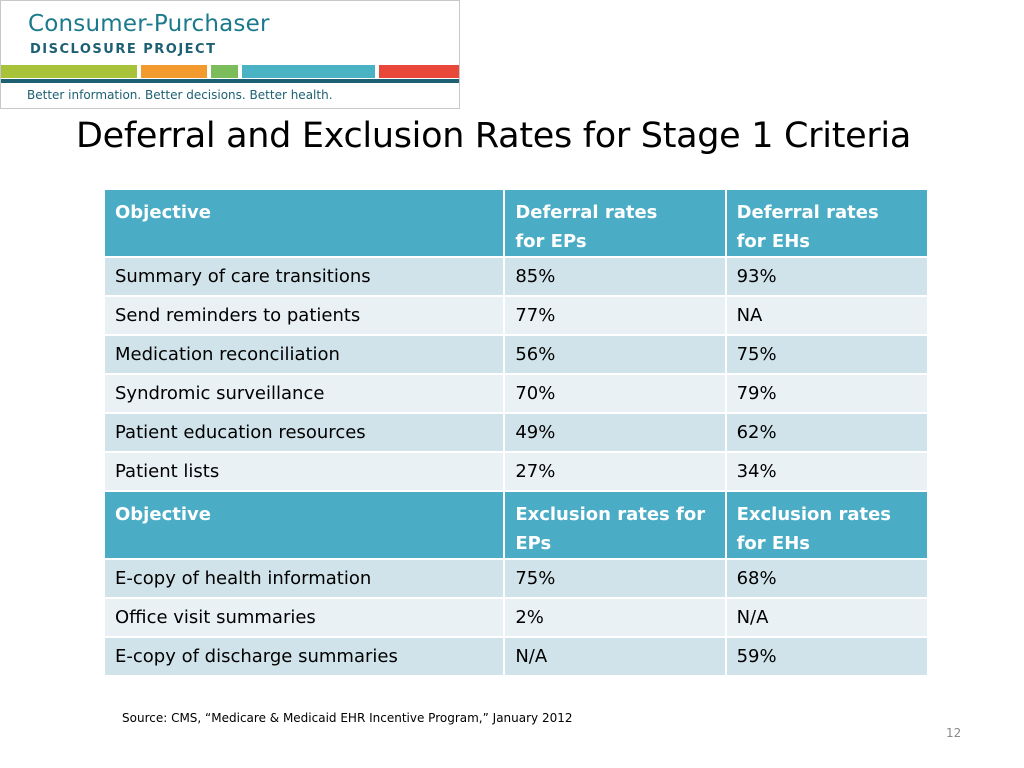 This screenshot has height=768, width=1024. I want to click on table-cell: Patient lists, so click(304, 471).